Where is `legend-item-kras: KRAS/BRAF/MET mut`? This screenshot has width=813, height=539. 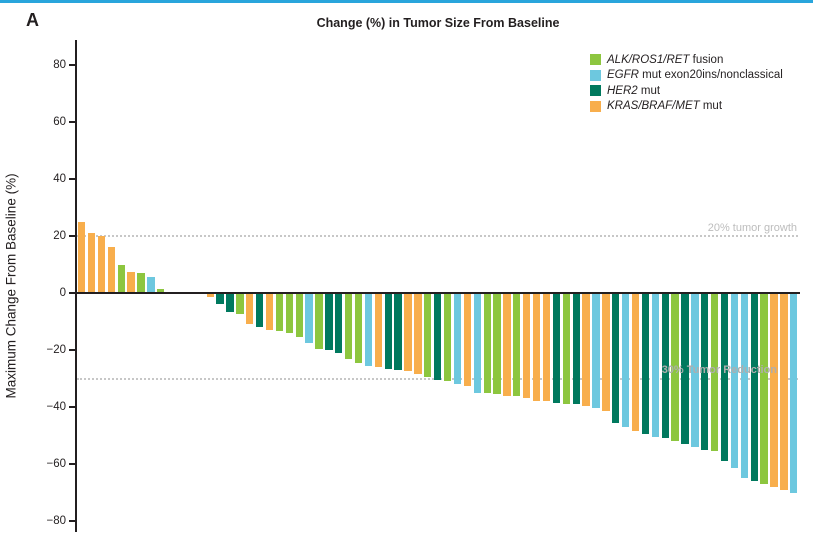 legend-item-kras: KRAS/BRAF/MET mut is located at coordinates (686, 107).